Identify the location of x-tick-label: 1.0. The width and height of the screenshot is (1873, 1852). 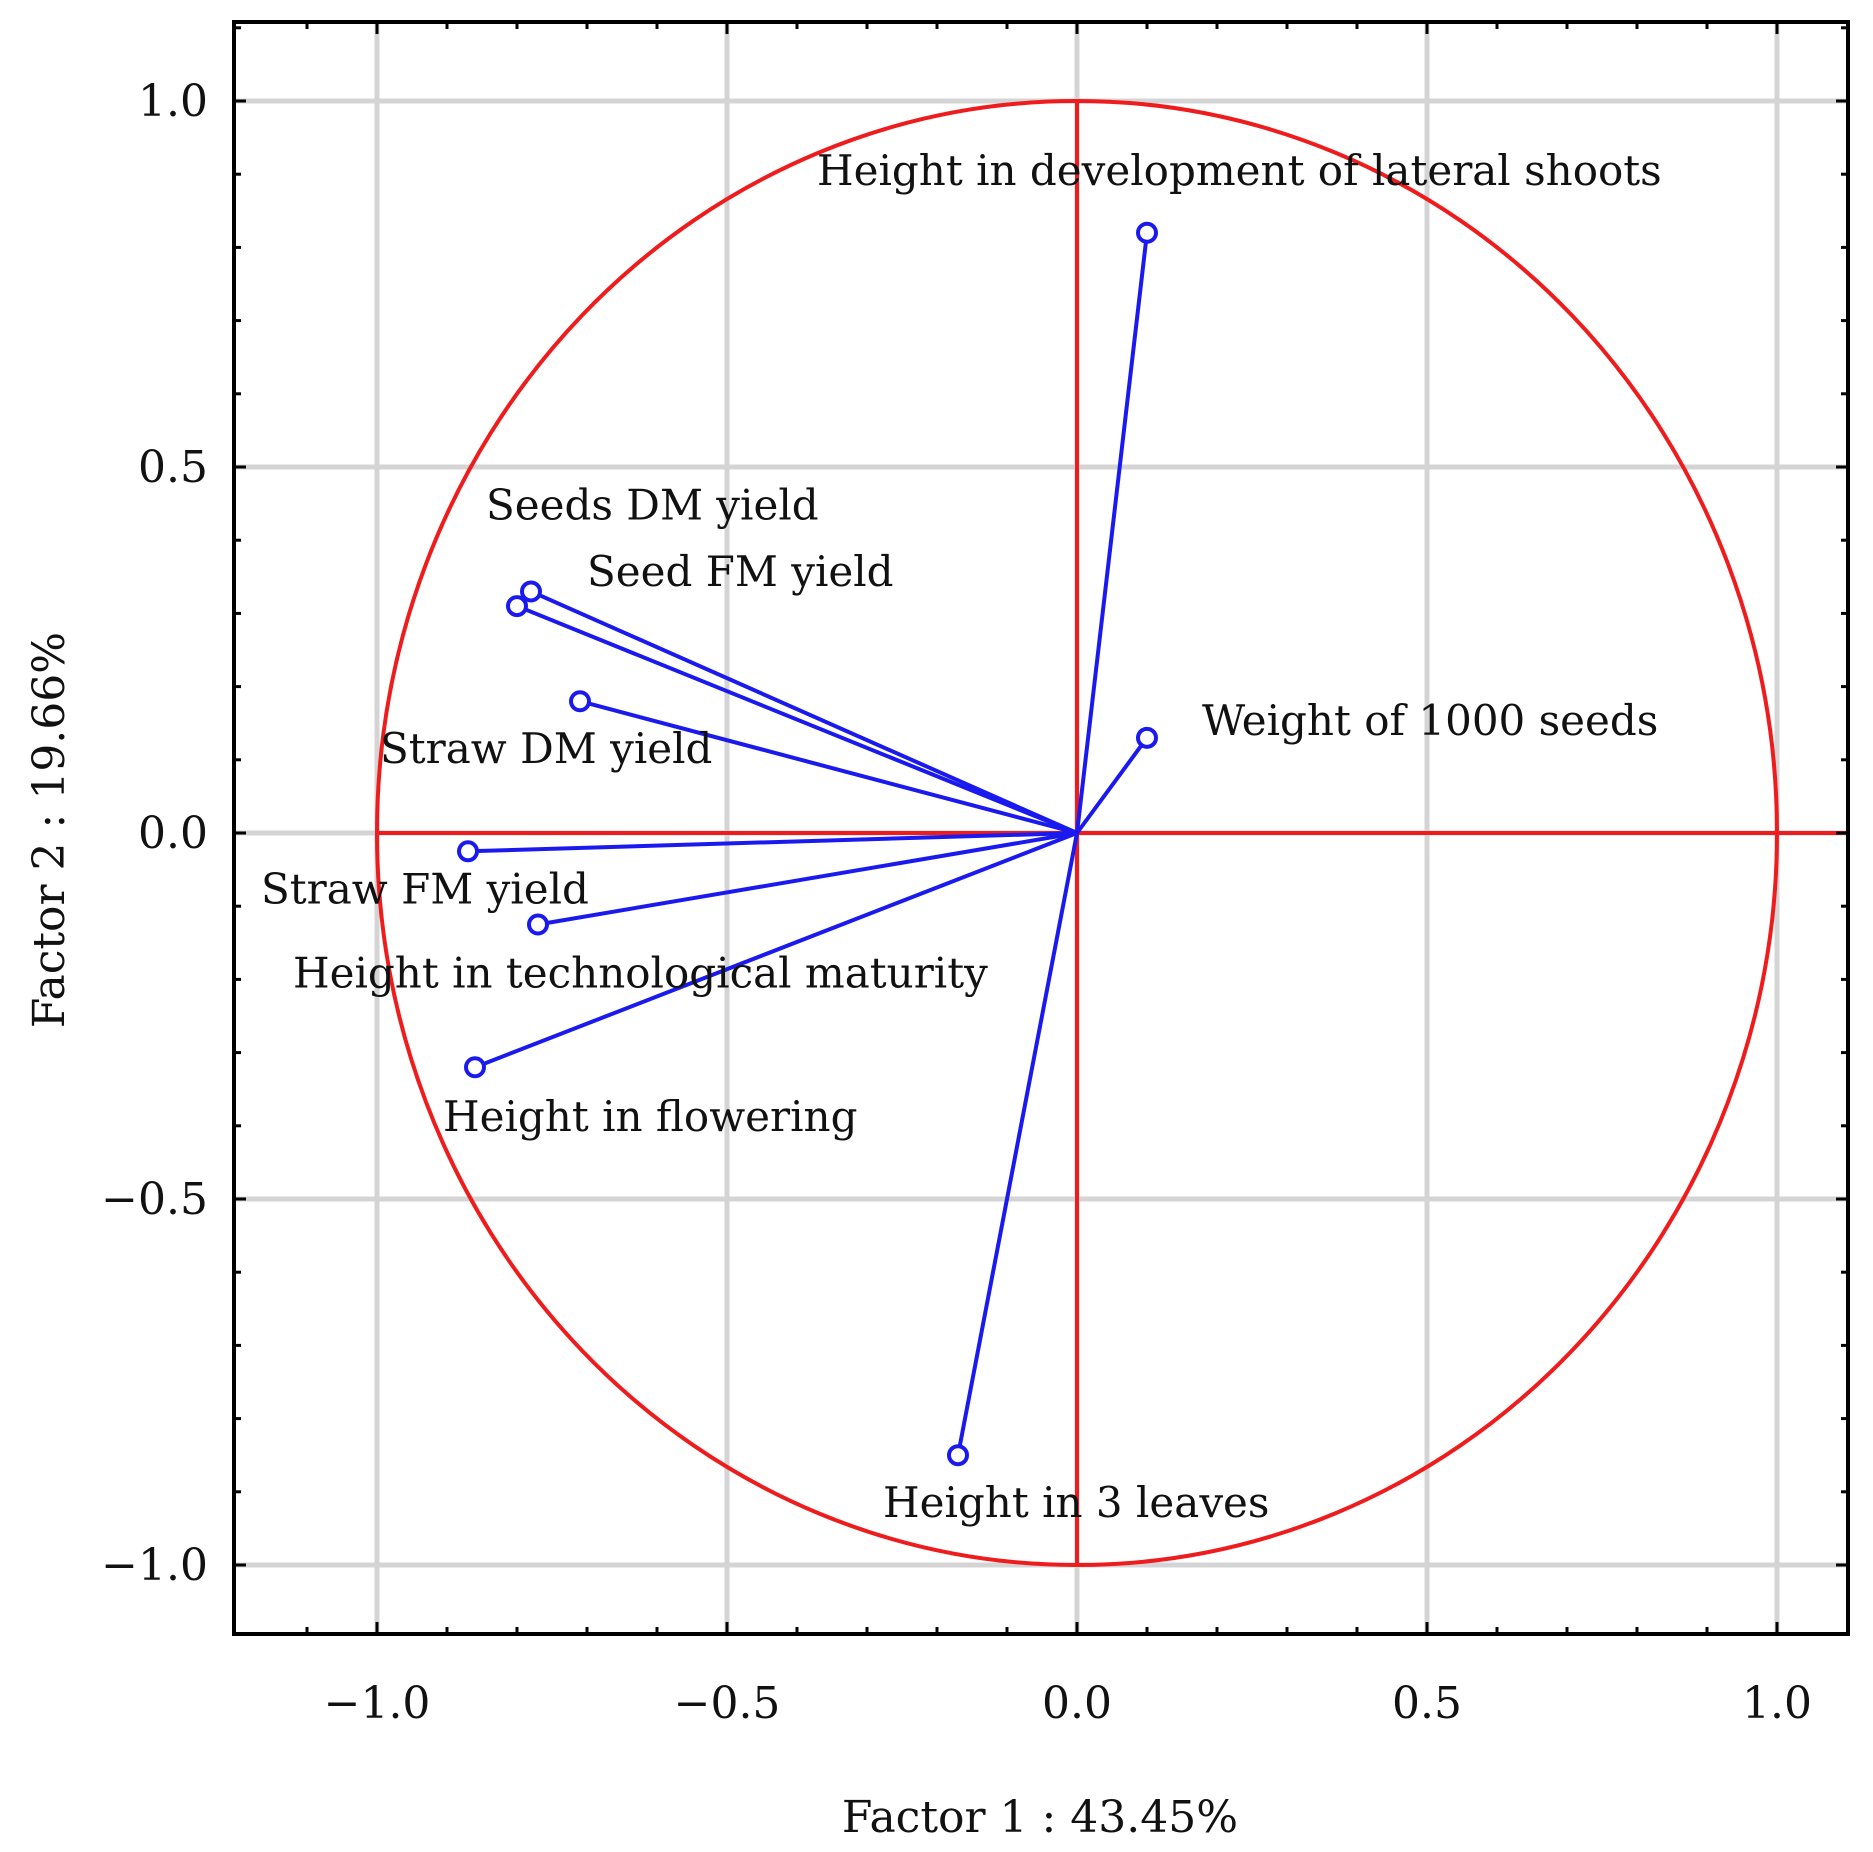
(1777, 1703).